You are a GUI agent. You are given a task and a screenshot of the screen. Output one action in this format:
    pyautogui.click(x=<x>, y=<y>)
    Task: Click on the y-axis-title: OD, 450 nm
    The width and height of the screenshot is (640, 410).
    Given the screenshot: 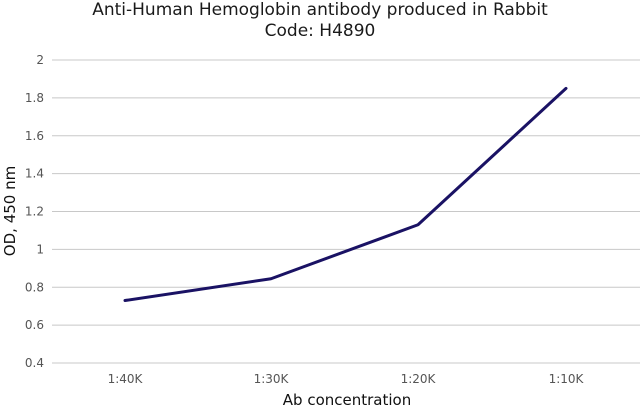 What is the action you would take?
    pyautogui.click(x=10, y=211)
    